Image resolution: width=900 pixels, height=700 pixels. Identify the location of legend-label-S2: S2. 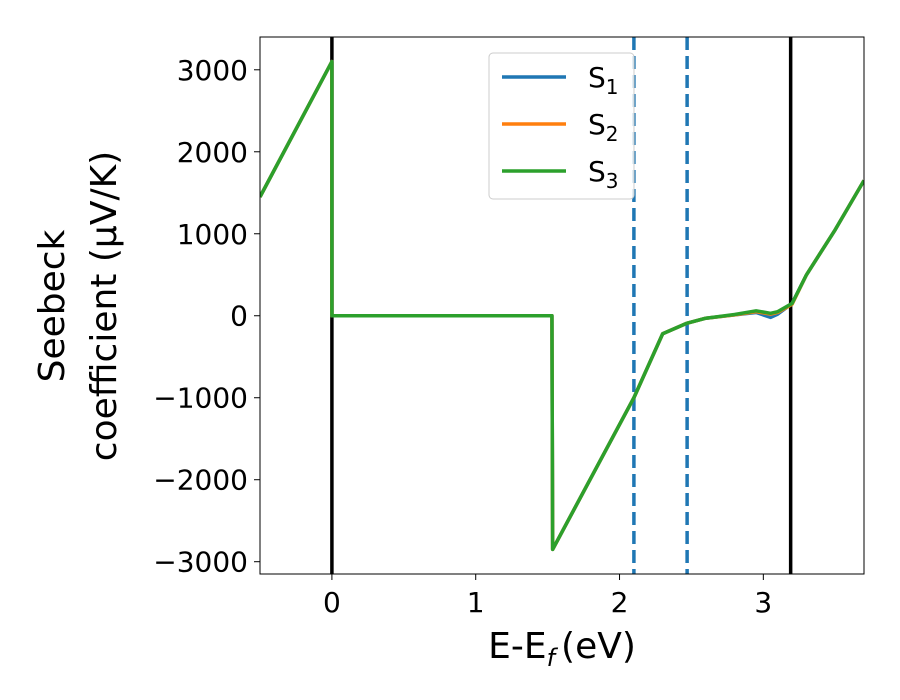
(603, 127).